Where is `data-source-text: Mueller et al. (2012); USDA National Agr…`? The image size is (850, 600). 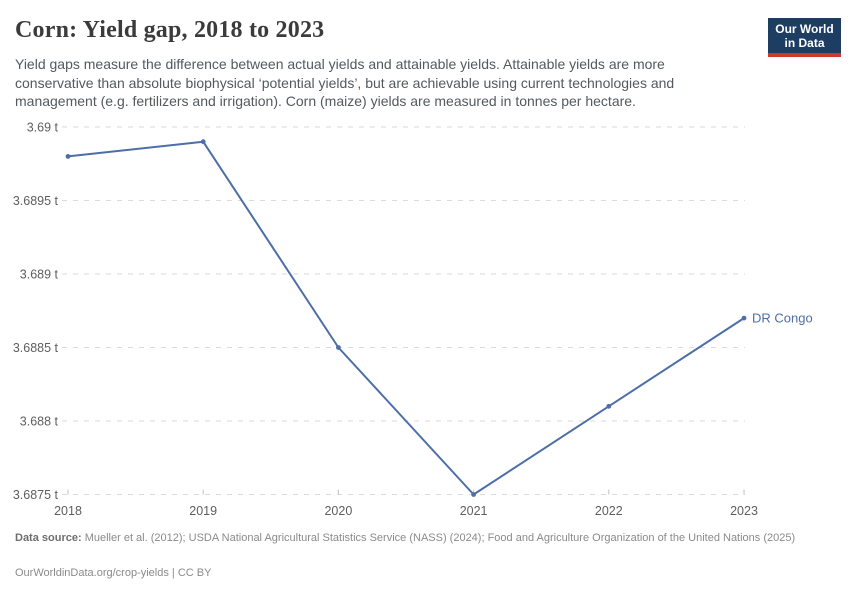
data-source-text: Mueller et al. (2012); USDA National Agr… is located at coordinates (438, 538).